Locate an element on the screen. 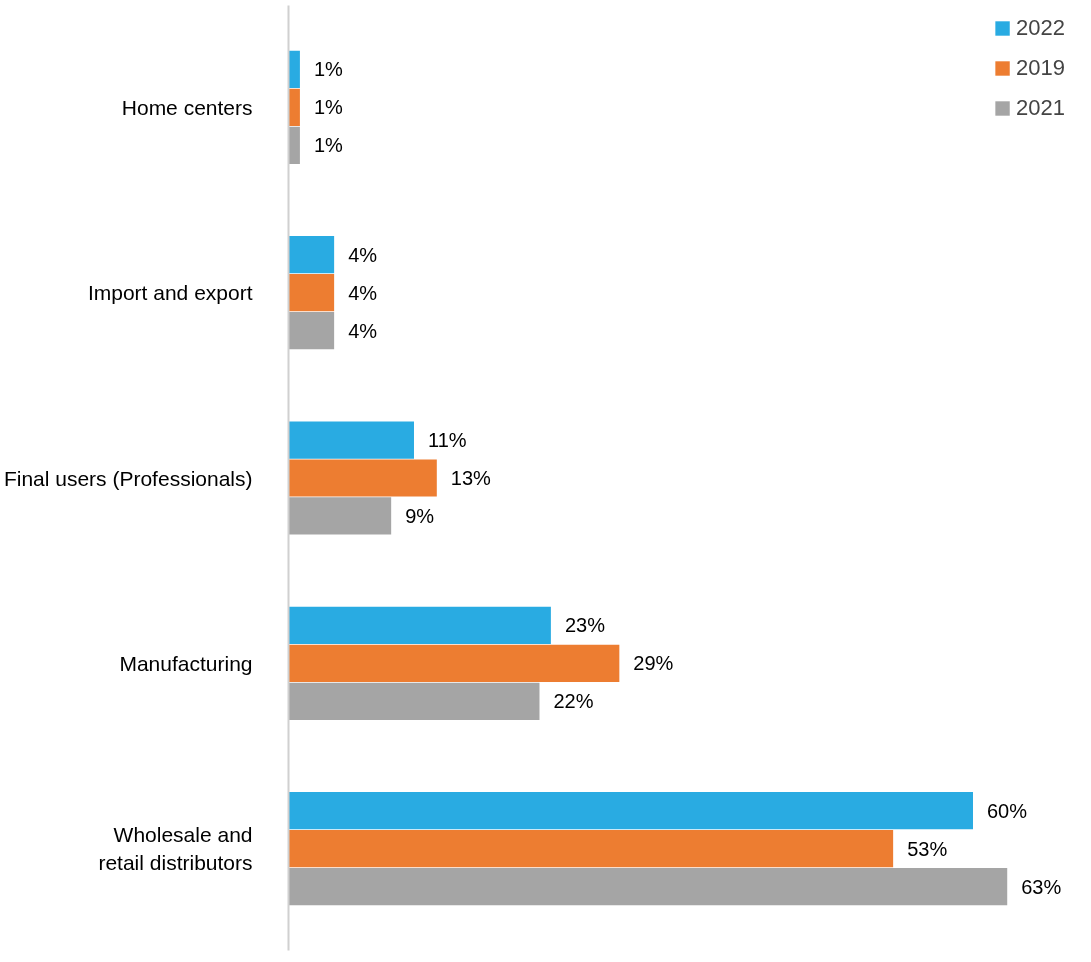 The image size is (1091, 962). y-tick-label: Manufacturing is located at coordinates (186, 663).